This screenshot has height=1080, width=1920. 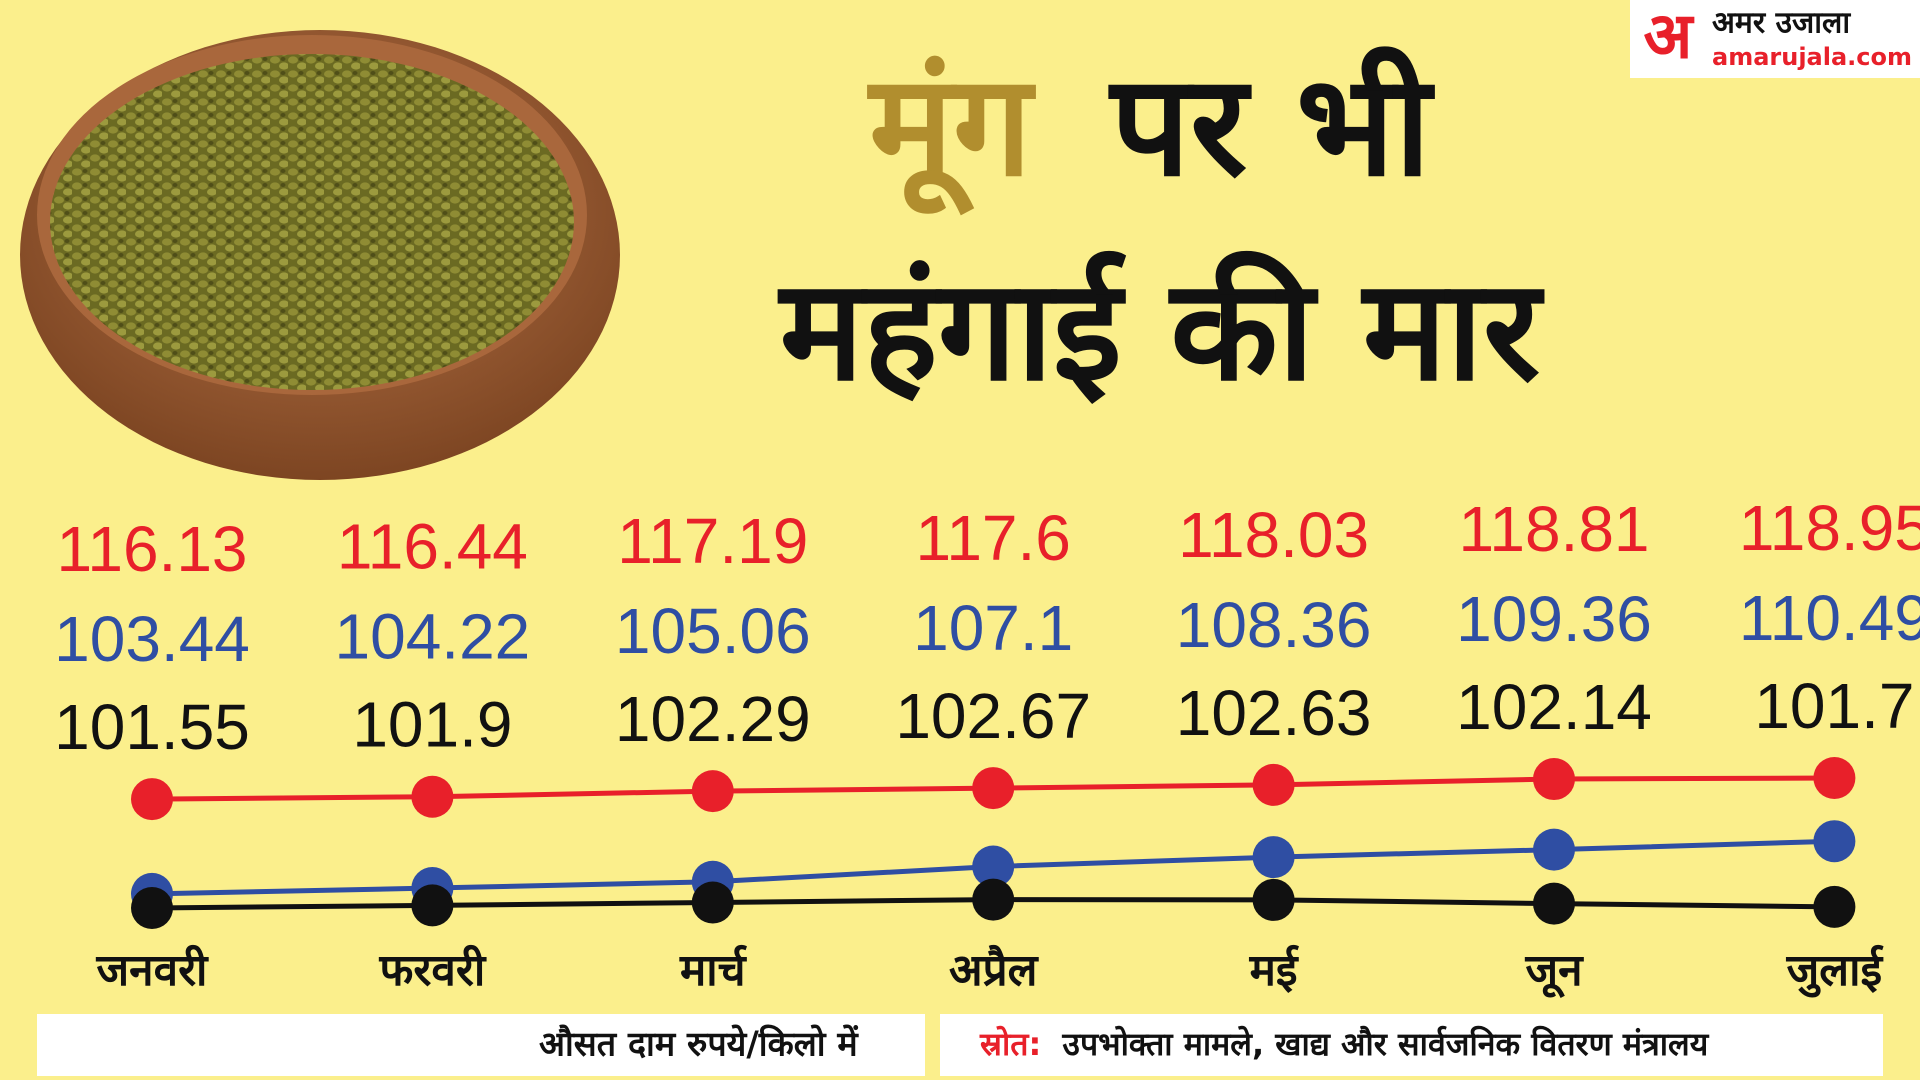 I want to click on logo-name: अमर उजाला, so click(x=1781, y=23).